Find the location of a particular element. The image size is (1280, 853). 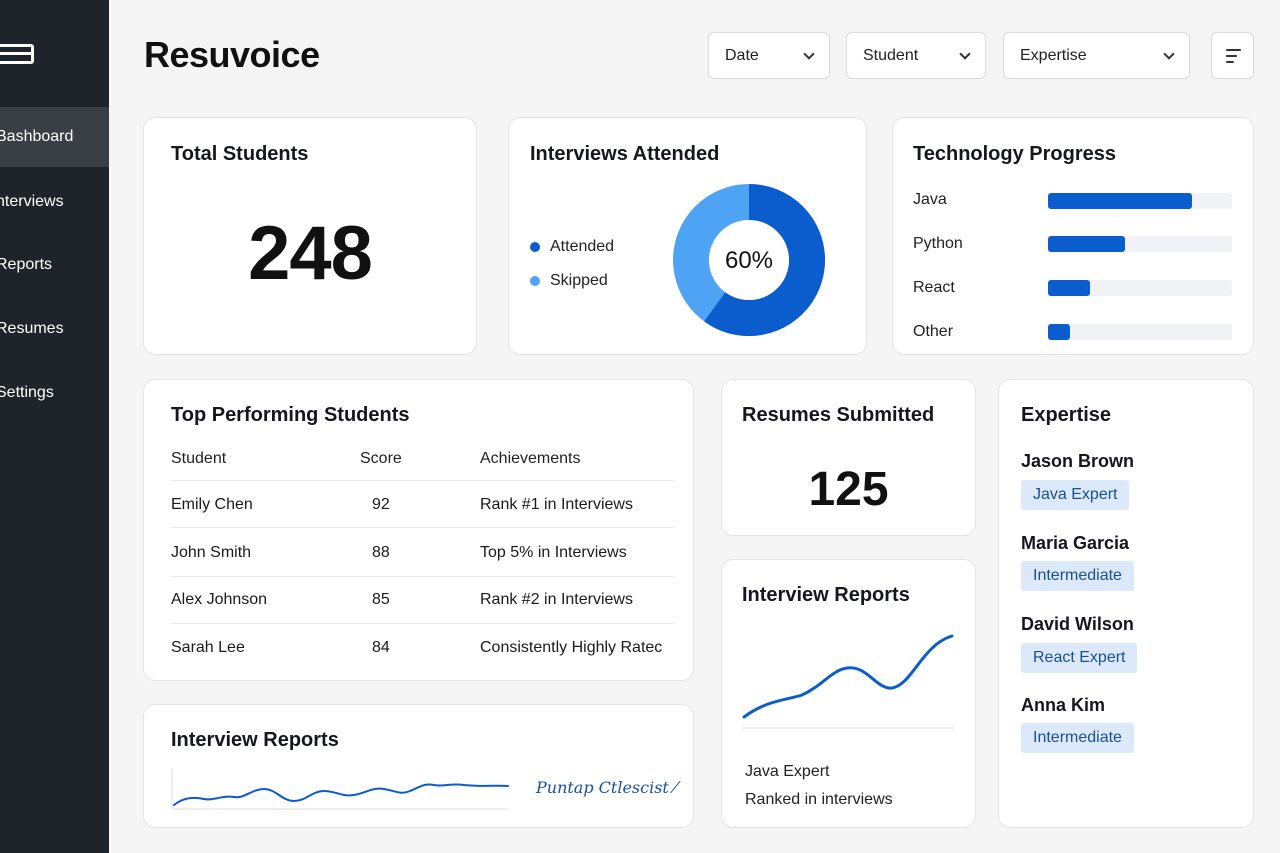

report-caption-line1: Java Expert is located at coordinates (787, 771).